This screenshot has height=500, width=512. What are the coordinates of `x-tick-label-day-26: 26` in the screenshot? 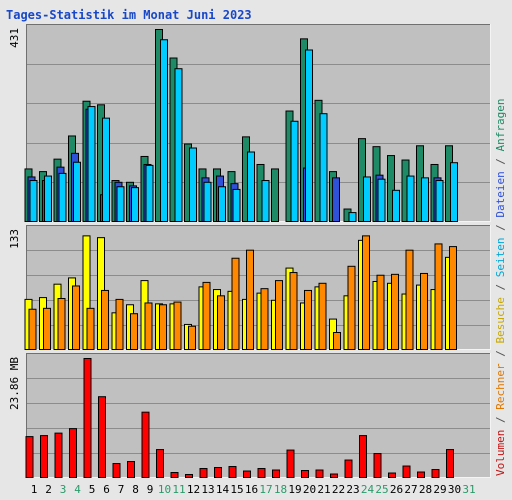 It's located at (396, 489).